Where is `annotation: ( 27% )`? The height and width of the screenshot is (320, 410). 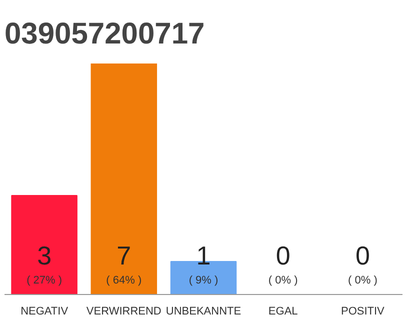 annotation: ( 27% ) is located at coordinates (44, 280).